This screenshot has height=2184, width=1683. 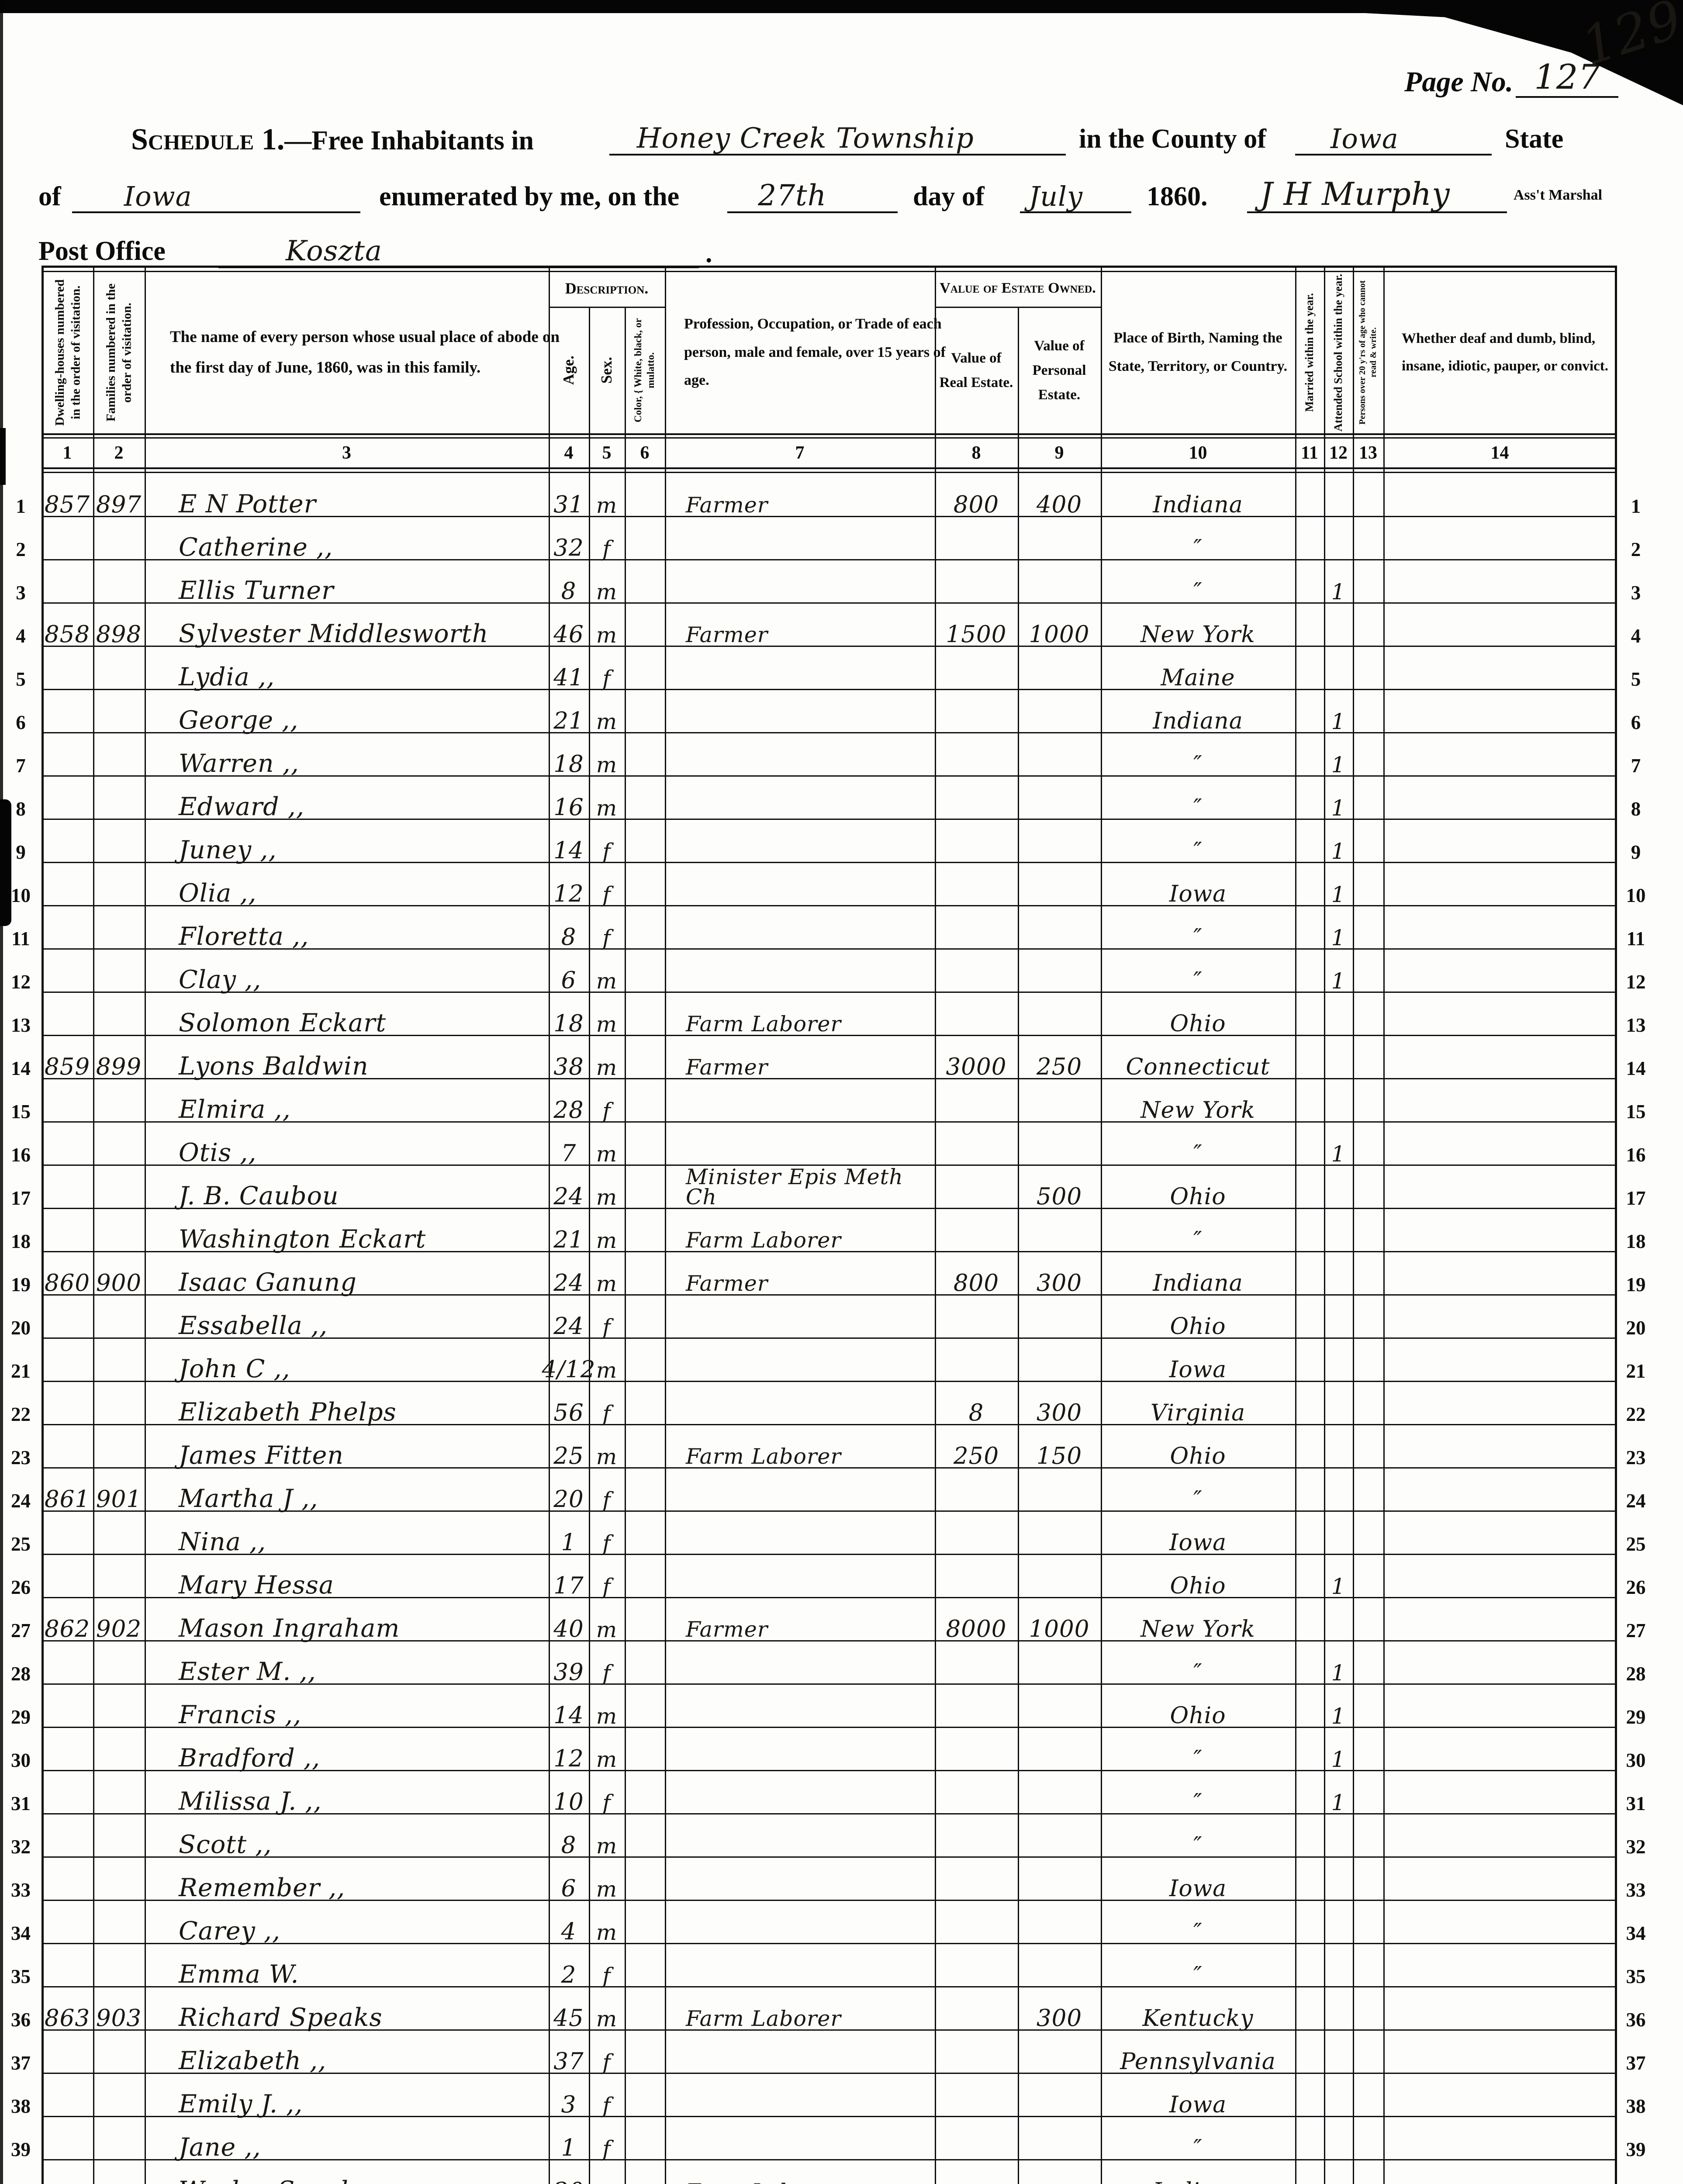 What do you see at coordinates (568, 1499) in the screenshot?
I see `age-value: 20` at bounding box center [568, 1499].